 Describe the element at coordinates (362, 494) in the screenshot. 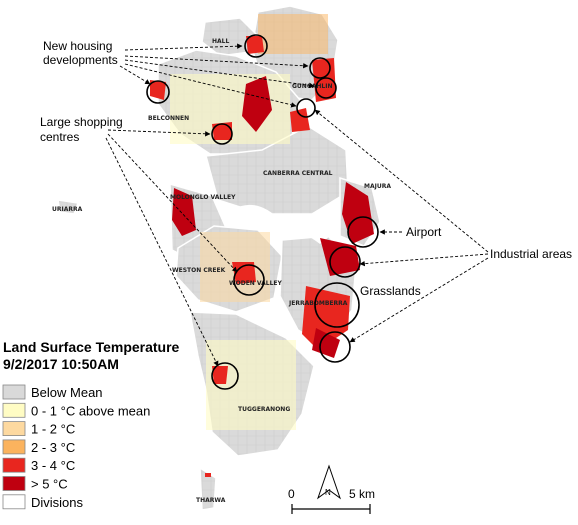

I see `scale-end-label: 5 km` at that location.